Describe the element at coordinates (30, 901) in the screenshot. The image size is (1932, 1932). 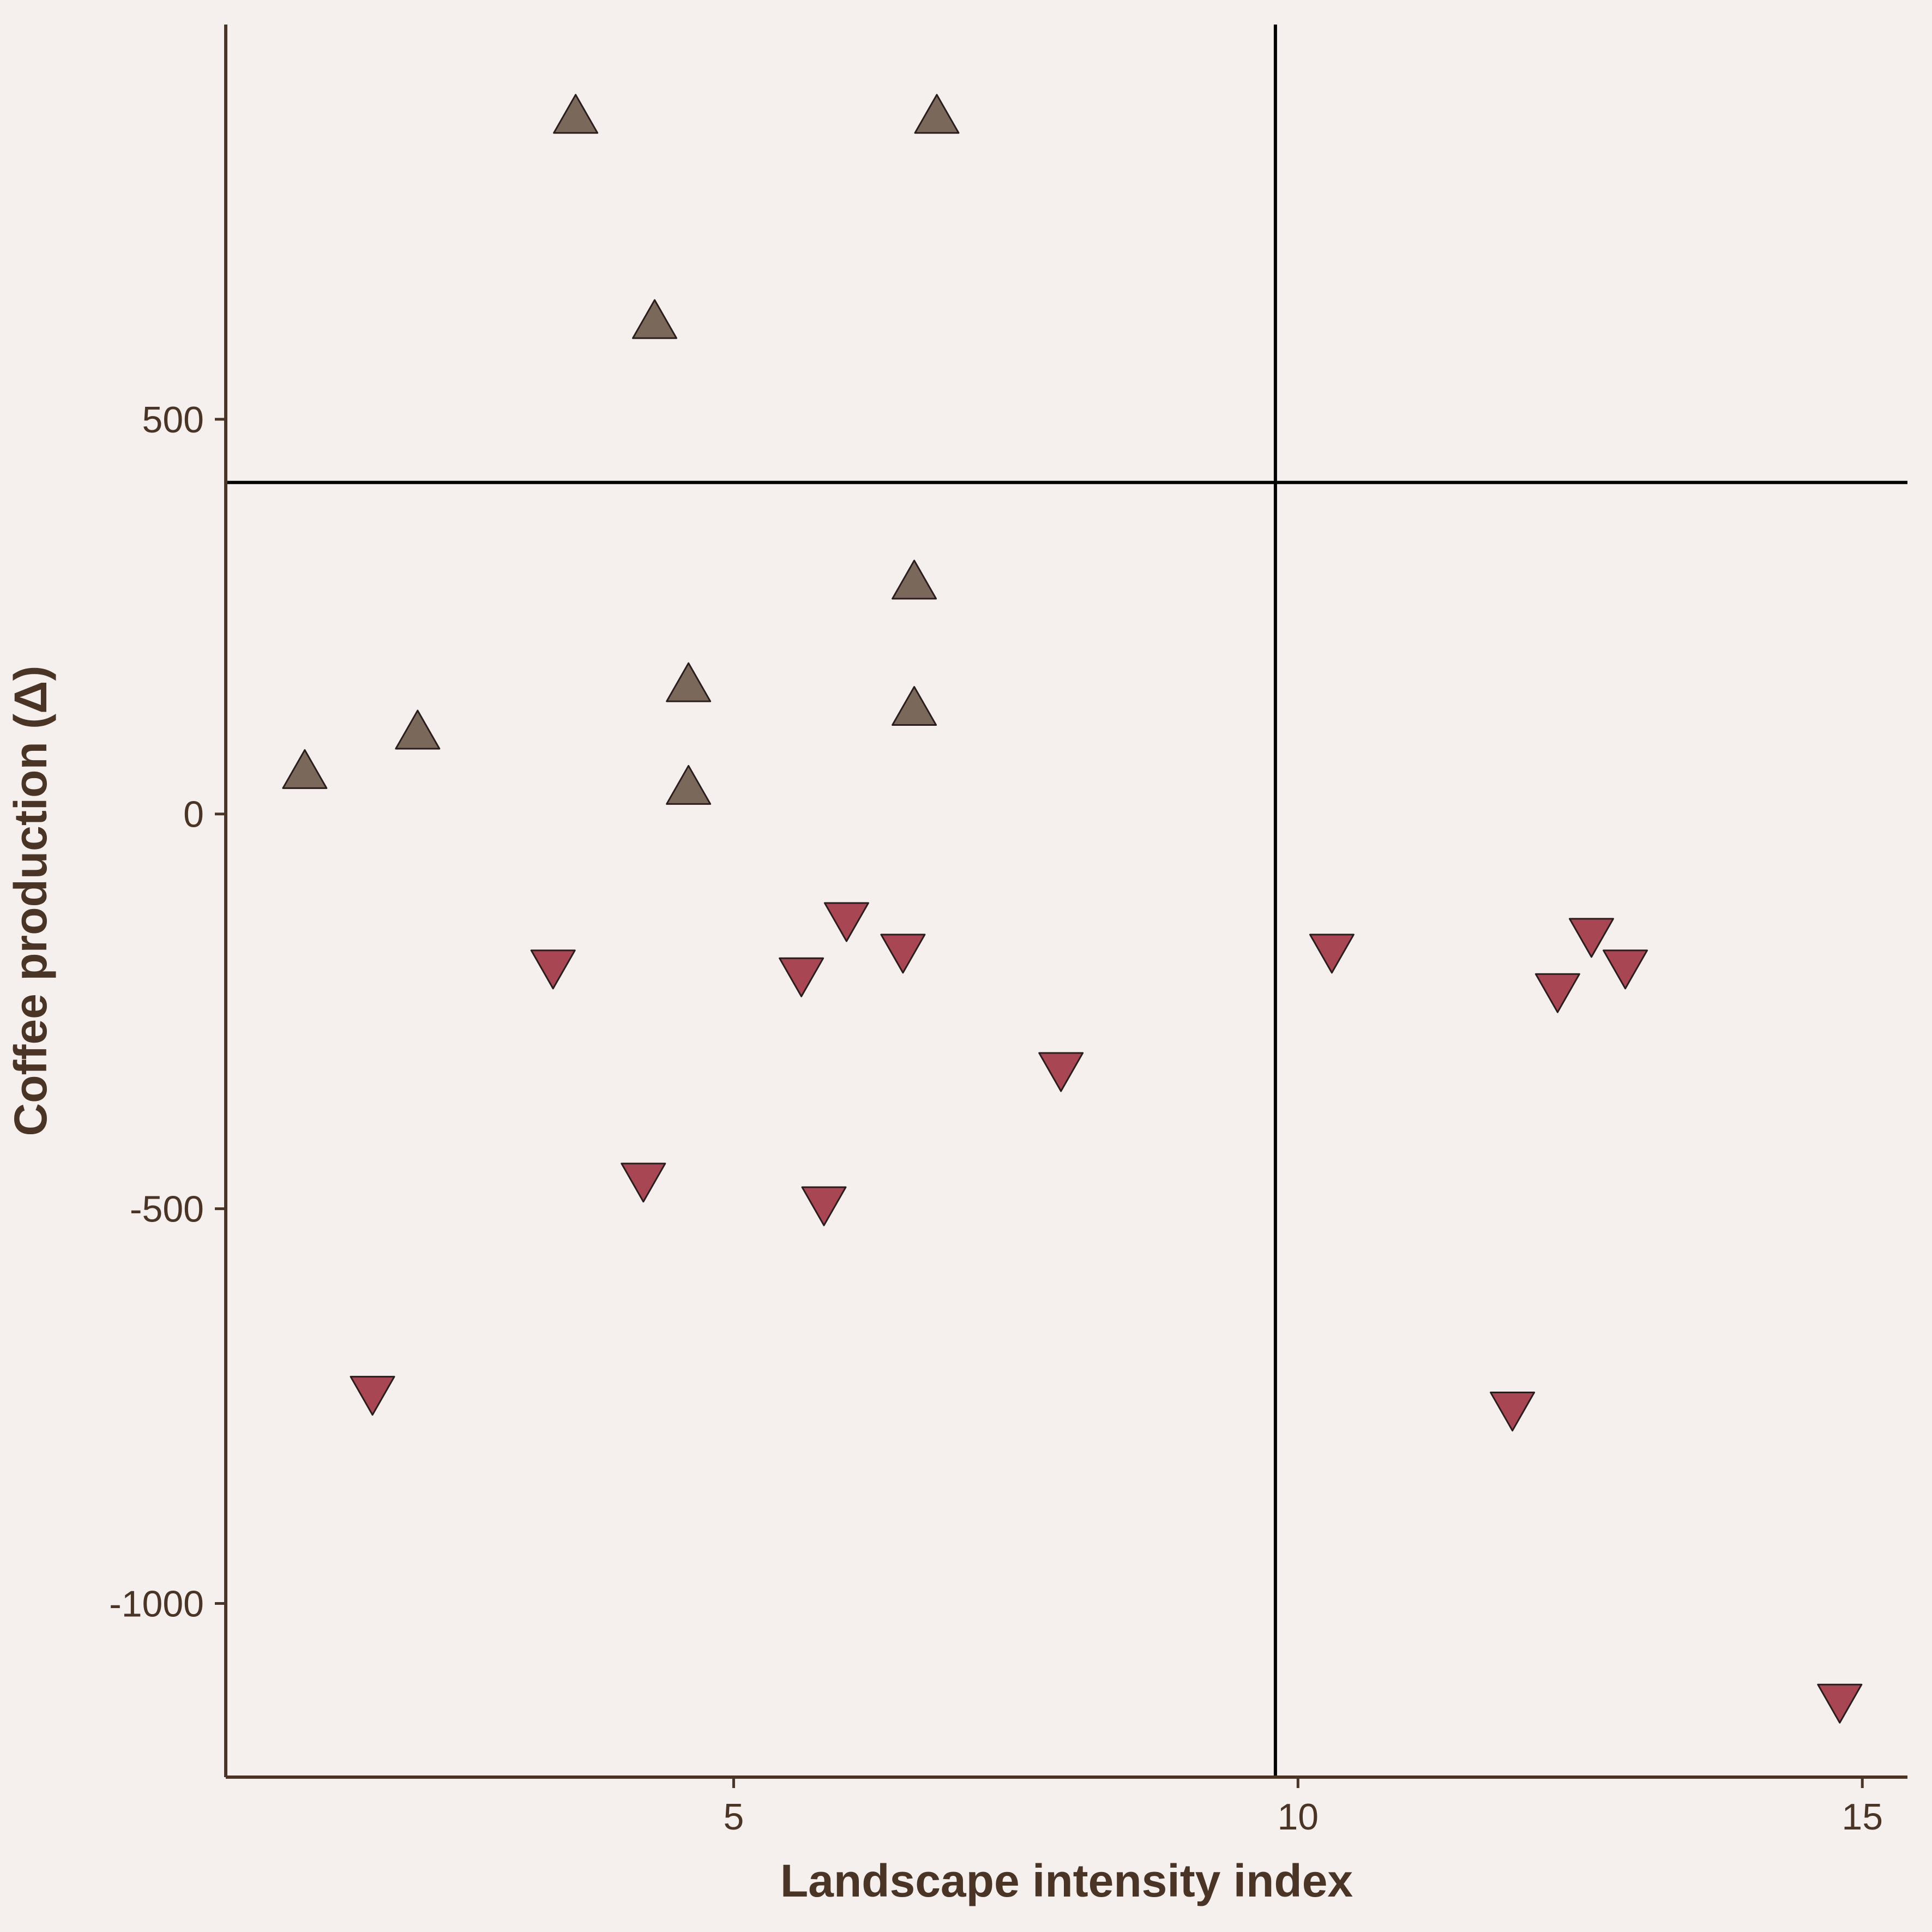
I see `y-axis-title: Coffee production (Δ)` at that location.